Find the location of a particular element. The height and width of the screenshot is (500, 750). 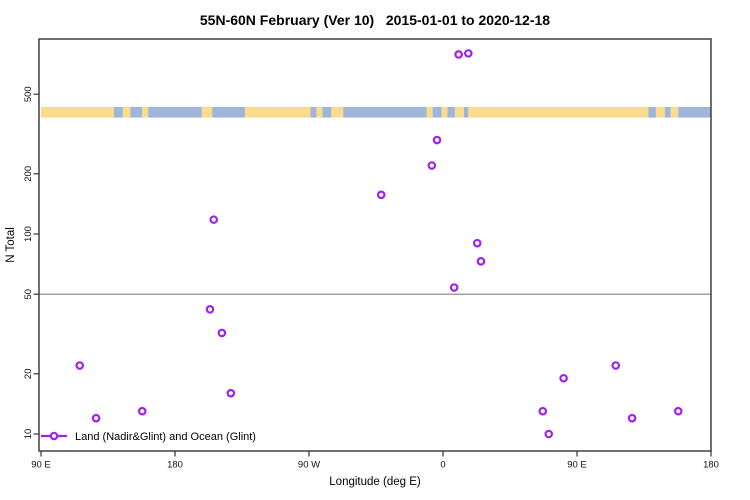

y-axis-title: N Total is located at coordinates (11, 245).